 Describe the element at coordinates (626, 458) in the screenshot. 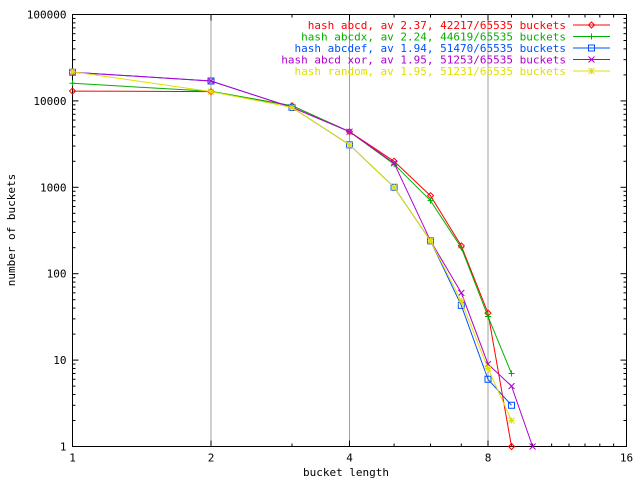

I see `x-tick-label: 16` at that location.